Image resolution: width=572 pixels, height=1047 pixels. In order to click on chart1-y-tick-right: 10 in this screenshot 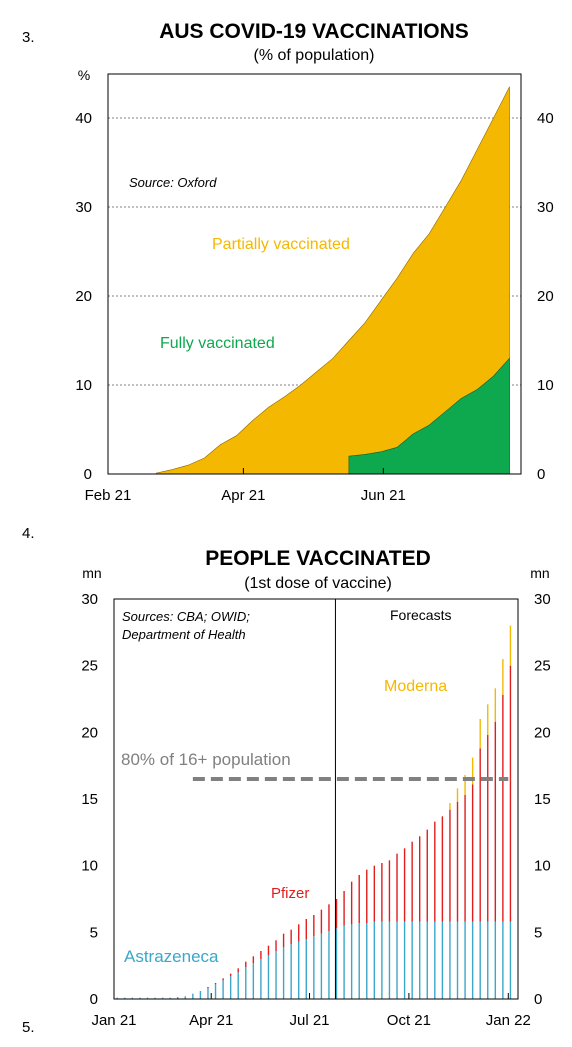, I will do `click(545, 385)`.